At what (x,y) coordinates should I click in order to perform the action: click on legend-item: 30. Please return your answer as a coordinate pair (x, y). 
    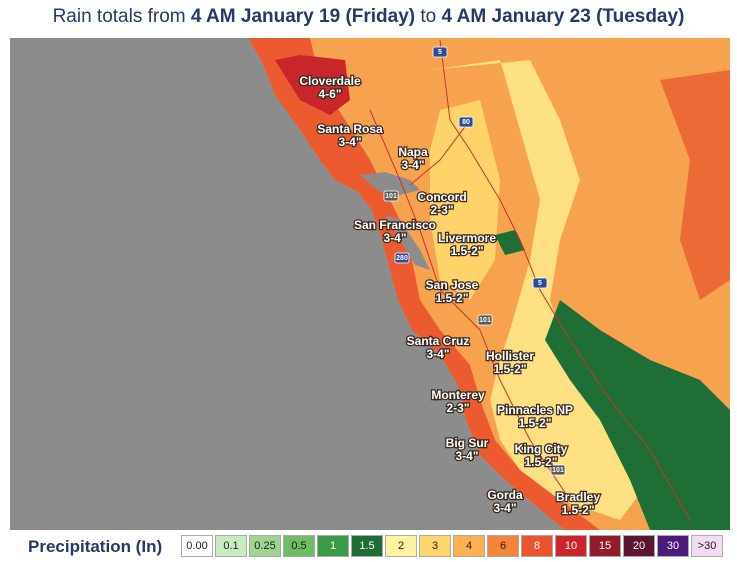
    Looking at the image, I should click on (673, 546).